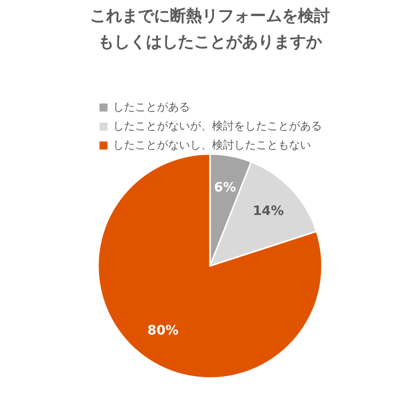  What do you see at coordinates (225, 188) in the screenshot?
I see `data-label: 6%` at bounding box center [225, 188].